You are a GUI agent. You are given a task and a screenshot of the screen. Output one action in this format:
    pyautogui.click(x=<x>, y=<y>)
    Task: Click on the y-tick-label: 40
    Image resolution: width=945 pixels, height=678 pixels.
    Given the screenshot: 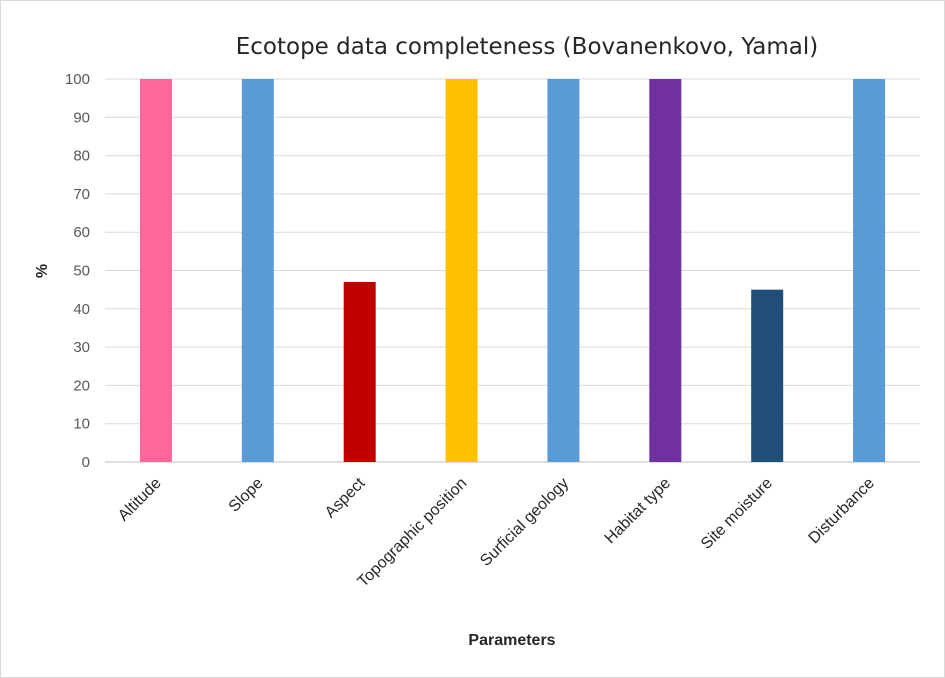 What is the action you would take?
    pyautogui.click(x=81, y=309)
    